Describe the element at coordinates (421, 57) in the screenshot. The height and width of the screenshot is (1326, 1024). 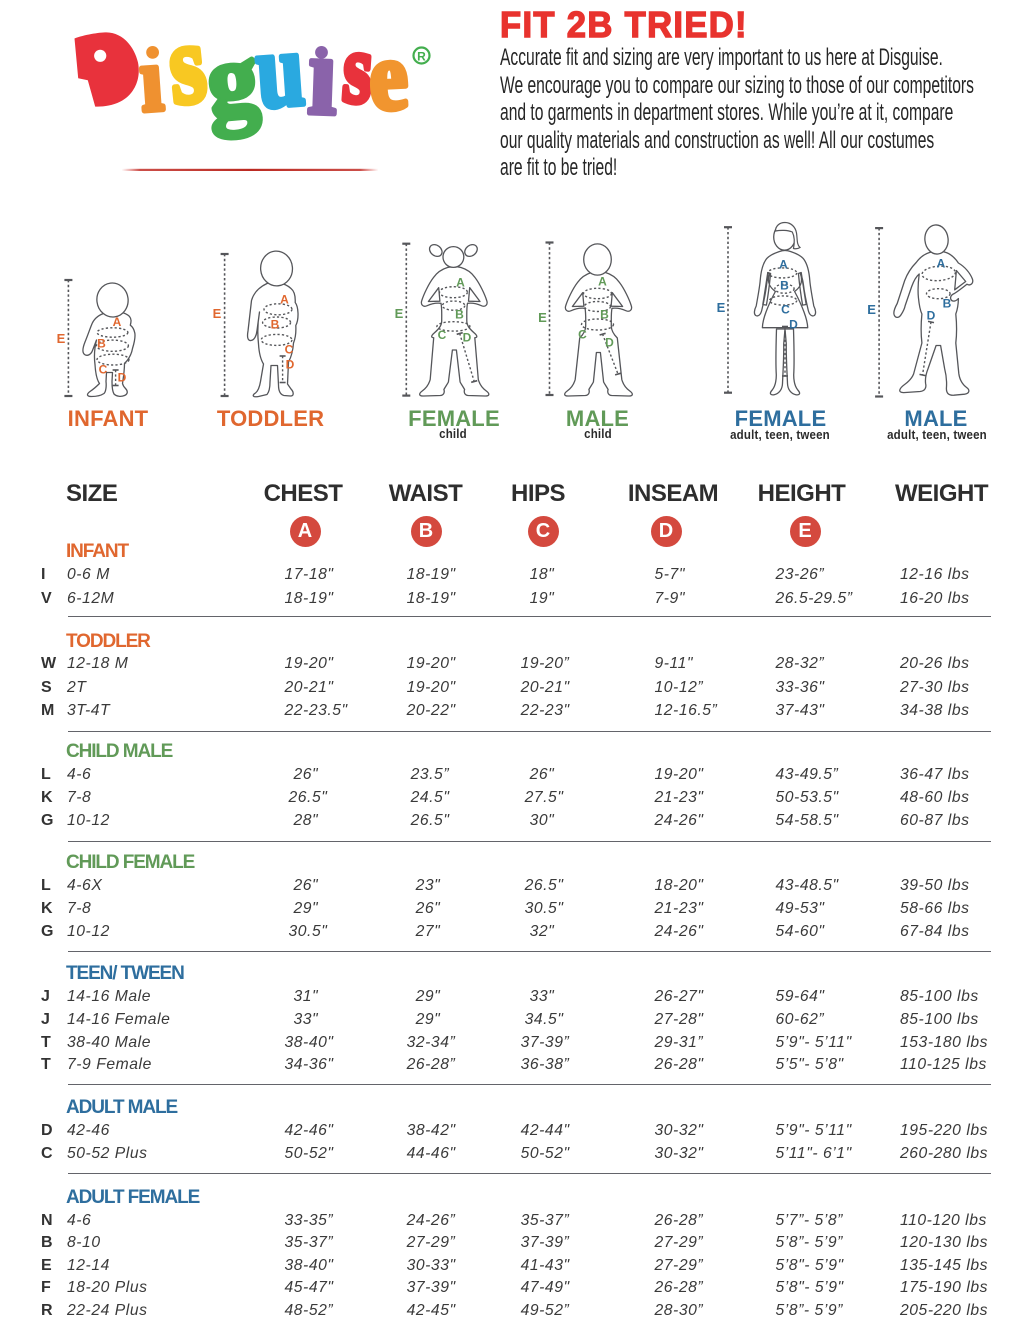
I see `svg-text: R` at that location.